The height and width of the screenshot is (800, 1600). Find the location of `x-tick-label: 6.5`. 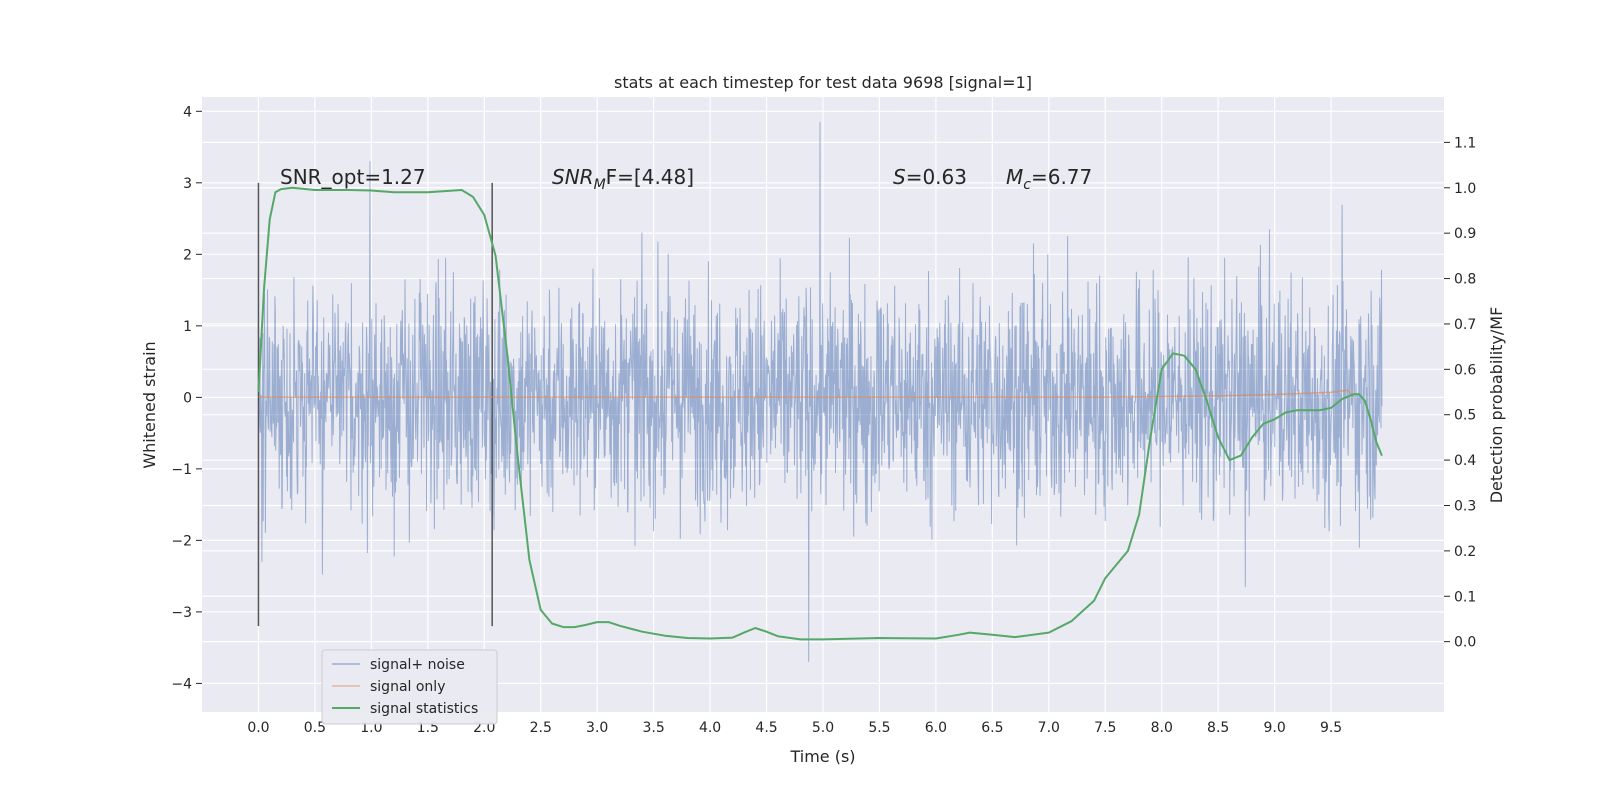

x-tick-label: 6.5 is located at coordinates (992, 728).